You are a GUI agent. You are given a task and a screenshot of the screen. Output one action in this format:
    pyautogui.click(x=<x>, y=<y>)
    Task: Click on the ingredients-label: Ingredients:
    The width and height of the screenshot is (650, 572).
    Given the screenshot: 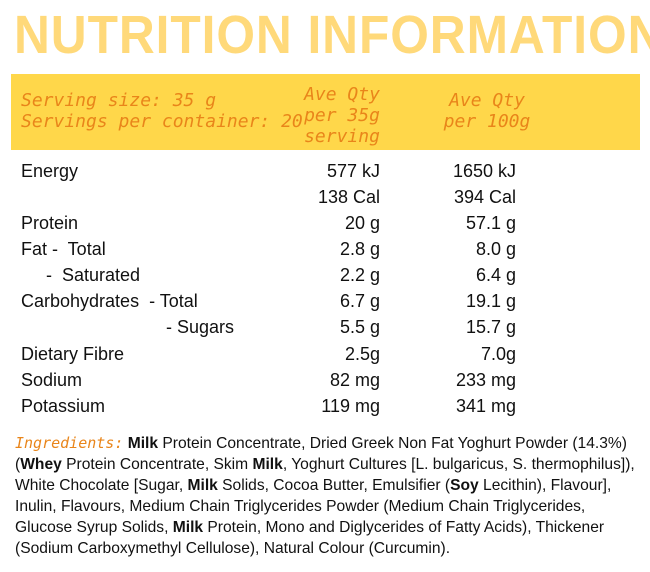 What is the action you would take?
    pyautogui.click(x=69, y=443)
    